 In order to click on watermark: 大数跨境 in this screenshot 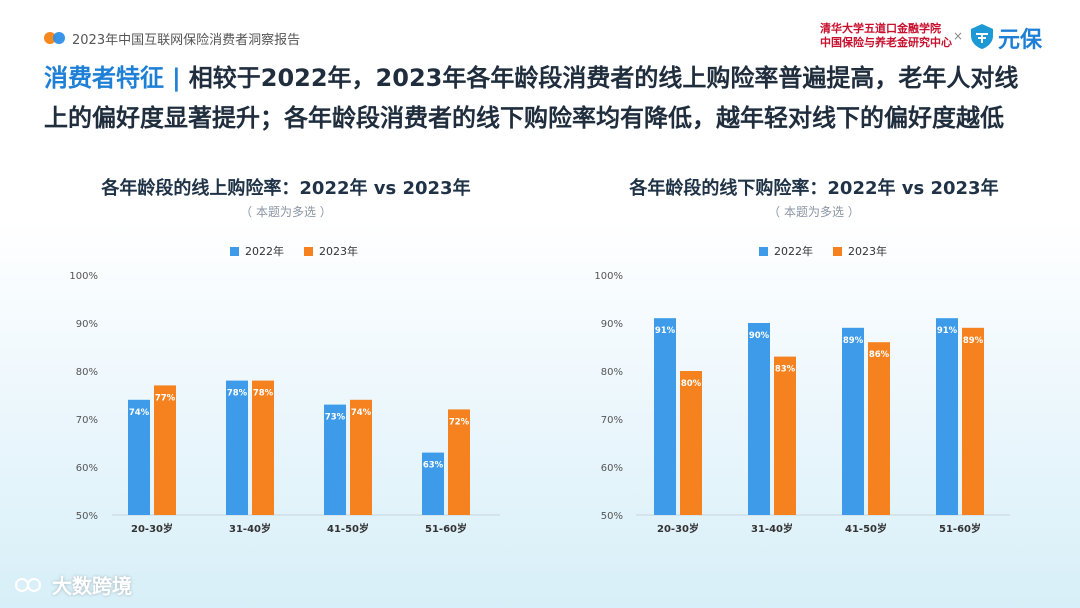, I will do `click(73, 584)`.